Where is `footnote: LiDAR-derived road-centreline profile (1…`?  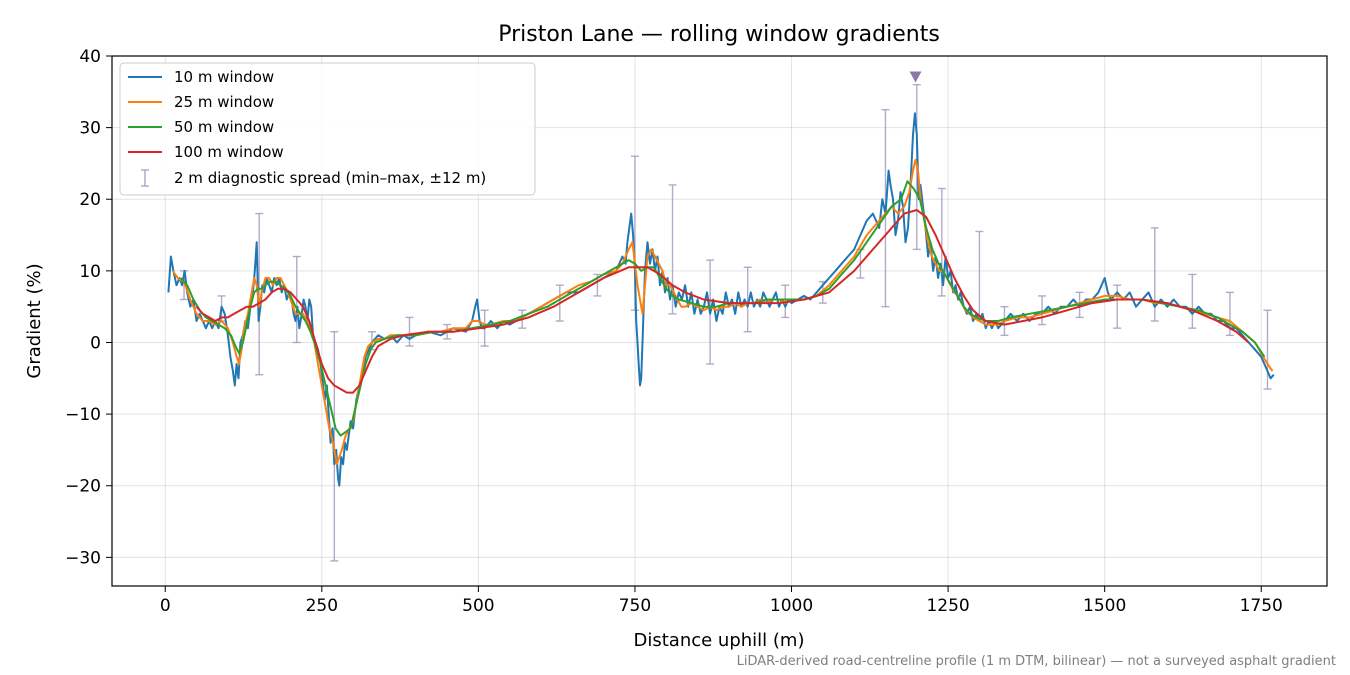
footnote: LiDAR-derived road-centreline profile (1… is located at coordinates (1036, 661).